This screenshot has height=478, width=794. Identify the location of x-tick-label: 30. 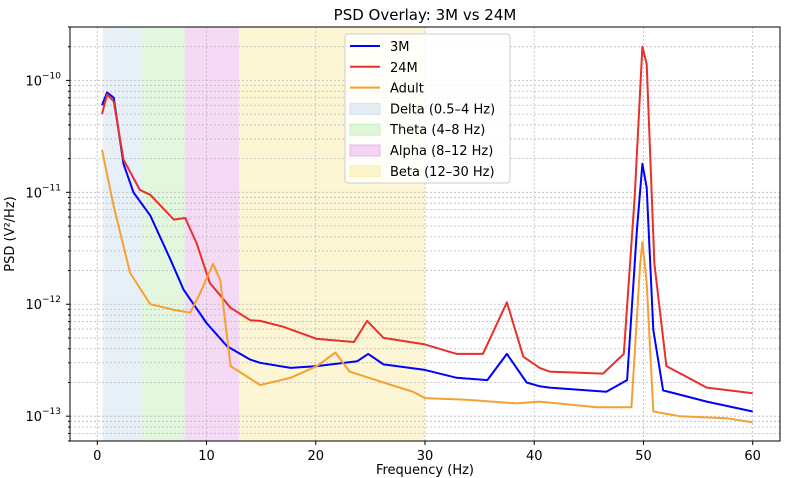
(425, 456).